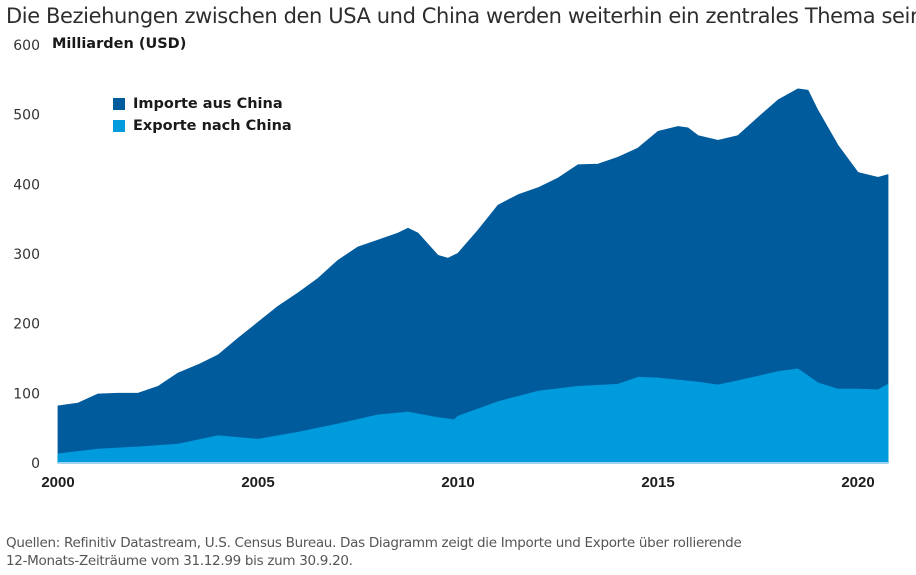 The image size is (916, 575). I want to click on legend-label-imports: Importe aus China, so click(208, 104).